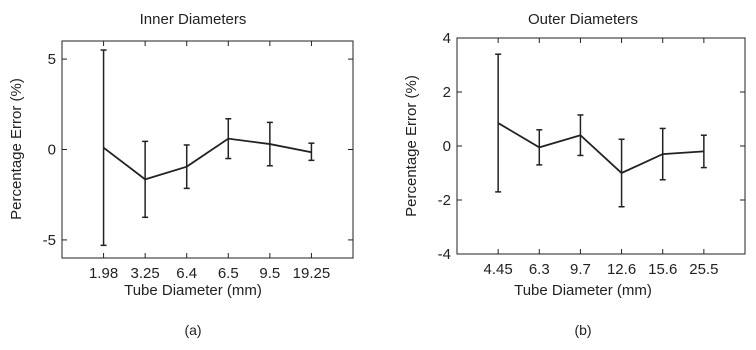  I want to click on x-tick-label: 15.6, so click(662, 269).